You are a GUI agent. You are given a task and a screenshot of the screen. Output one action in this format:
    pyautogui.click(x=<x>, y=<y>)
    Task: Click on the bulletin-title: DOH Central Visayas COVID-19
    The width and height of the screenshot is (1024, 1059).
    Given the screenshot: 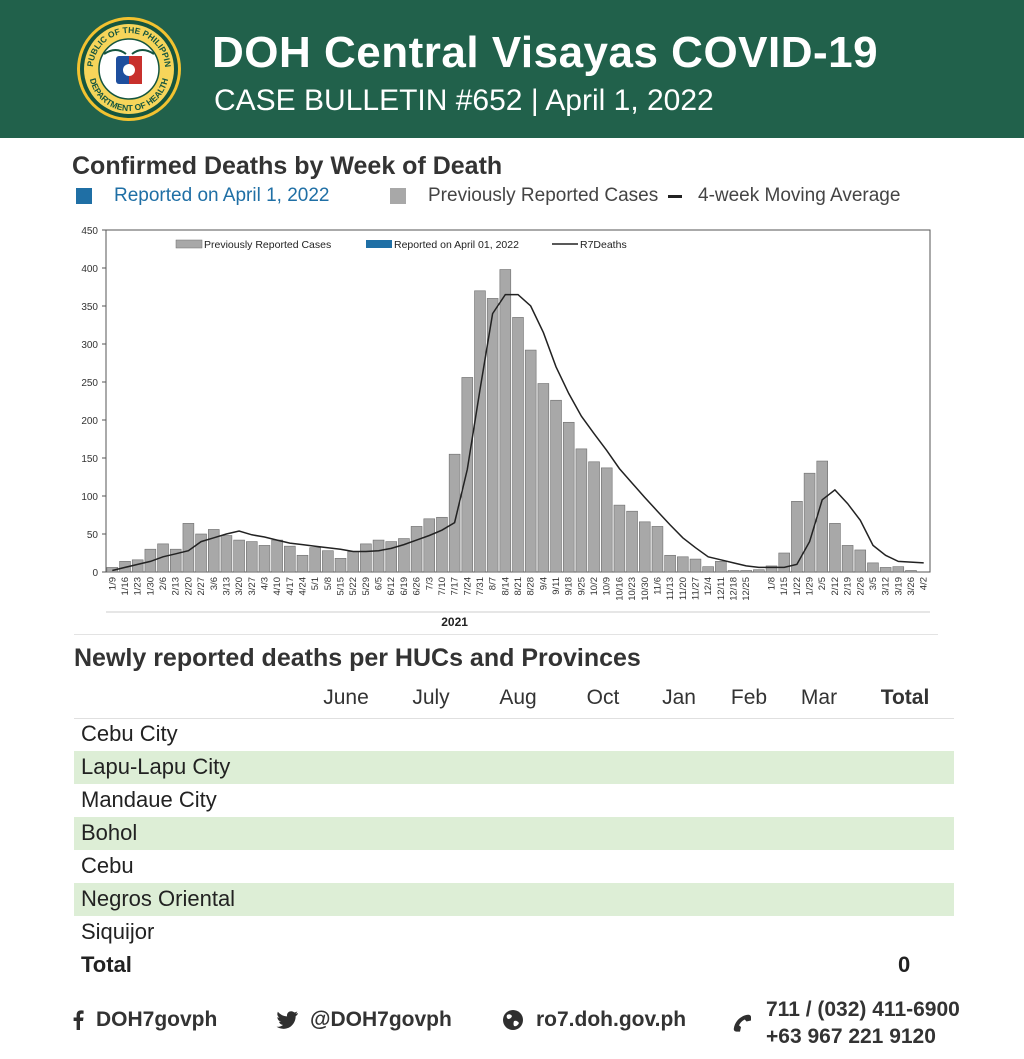 What is the action you would take?
    pyautogui.click(x=545, y=52)
    